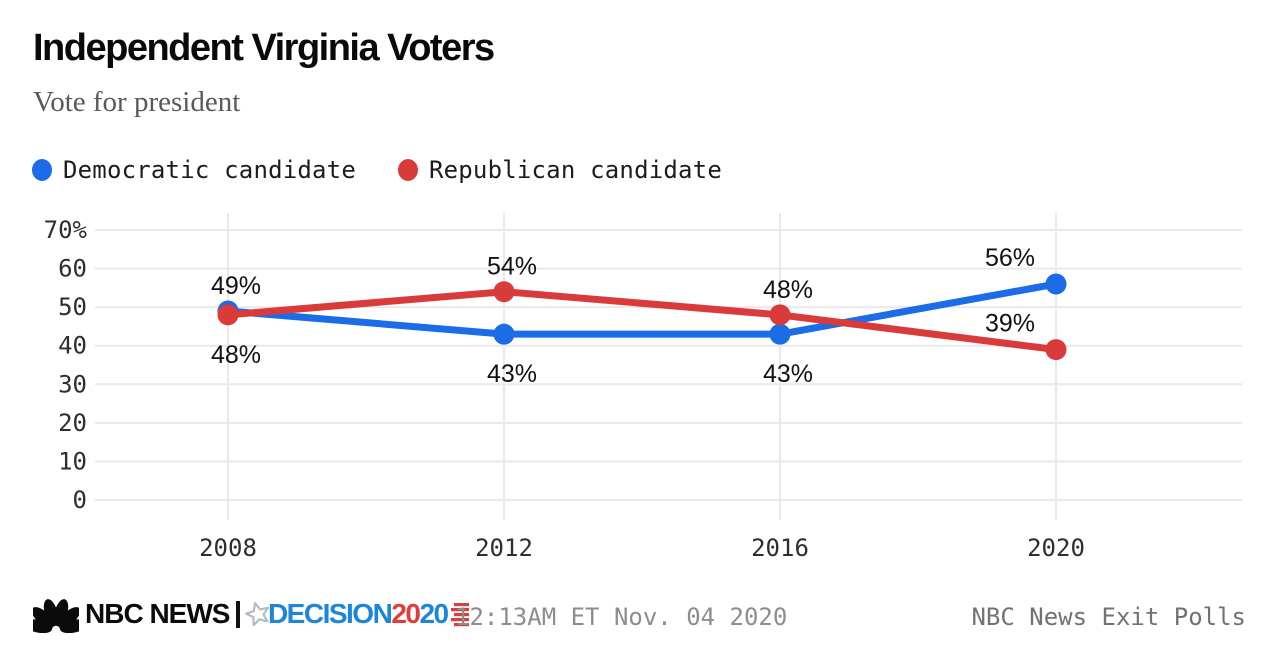 The image size is (1280, 672). Describe the element at coordinates (1056, 548) in the screenshot. I see `x-tick-label: 2020` at that location.